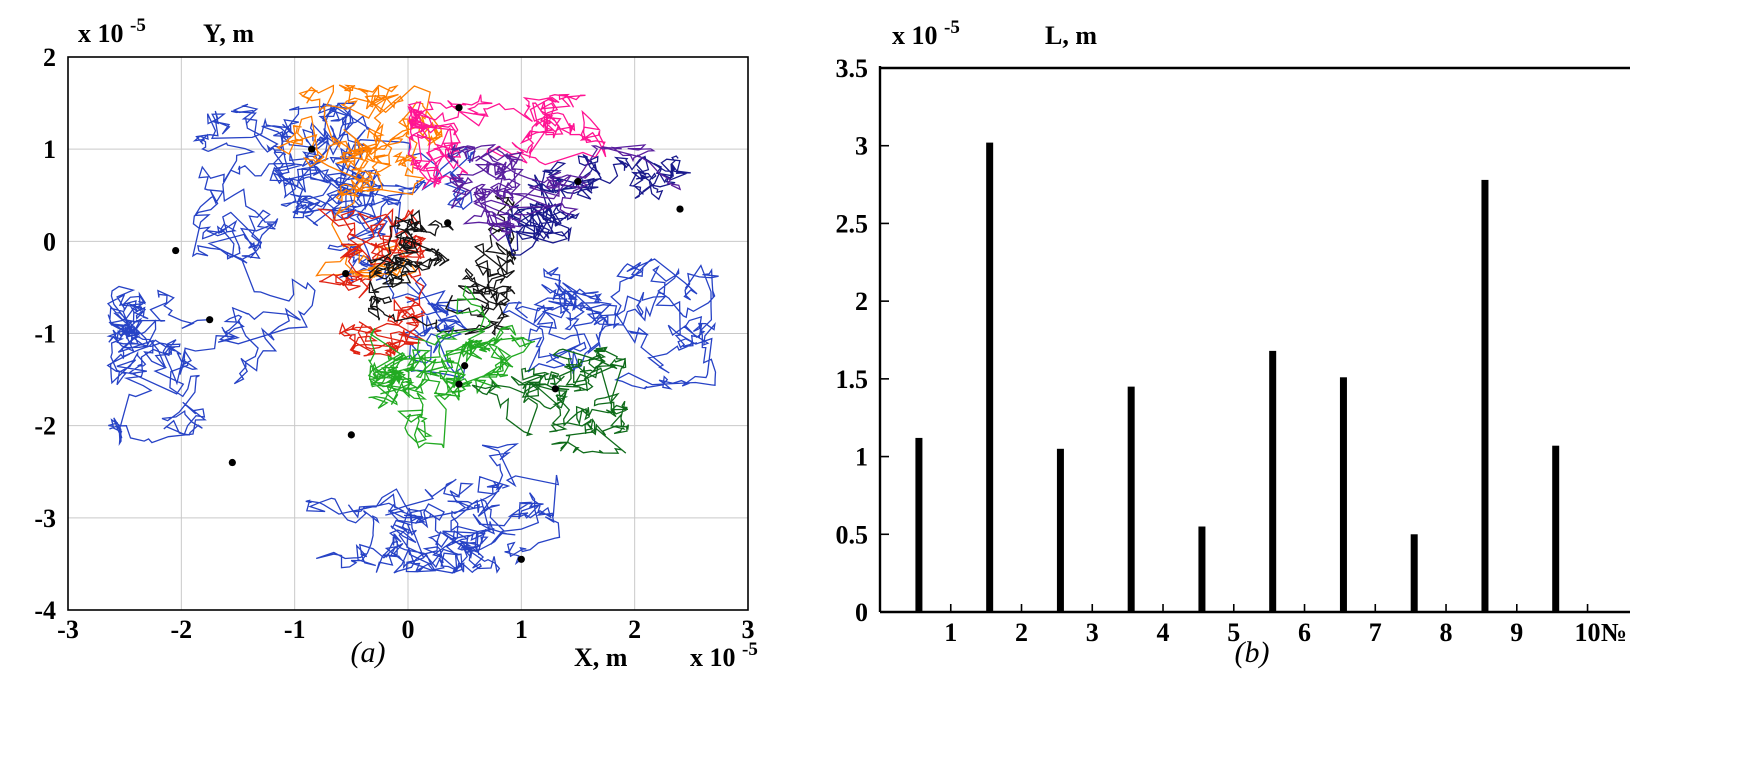 The width and height of the screenshot is (1737, 770). I want to click on y-tick-label: -1, so click(45, 334).